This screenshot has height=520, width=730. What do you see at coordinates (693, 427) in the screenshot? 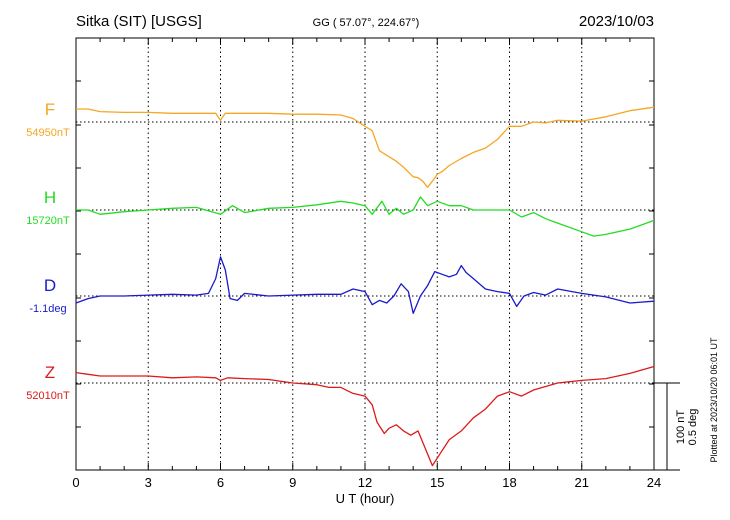
I see `scale-label-deg: 0.5 deg` at bounding box center [693, 427].